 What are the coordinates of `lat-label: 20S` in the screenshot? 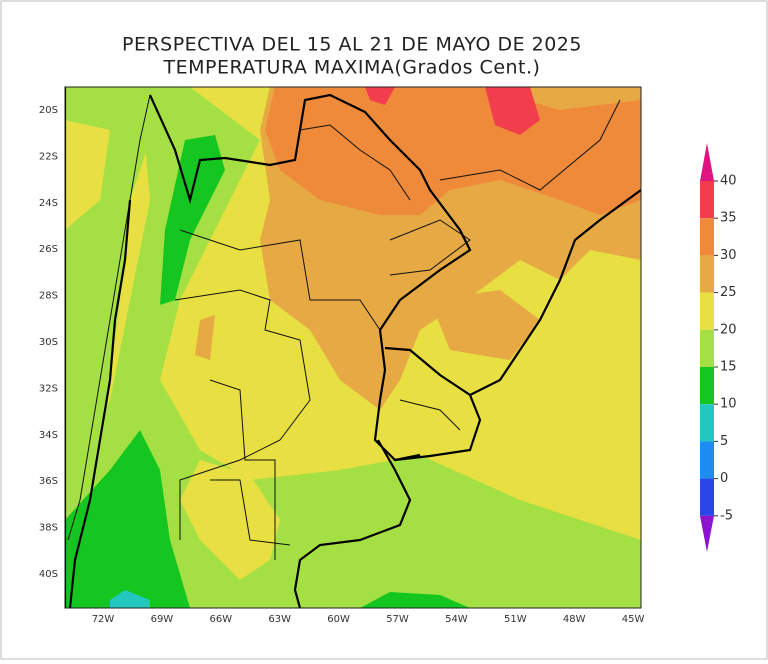 It's located at (48, 110).